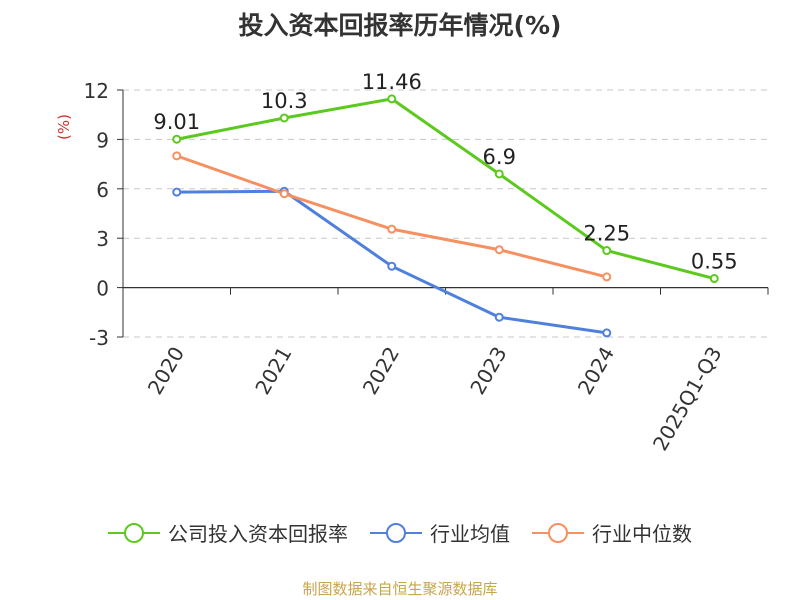 The height and width of the screenshot is (600, 800). Describe the element at coordinates (400, 589) in the screenshot. I see `source-note: 制图数据来自恒生聚源数据库` at that location.